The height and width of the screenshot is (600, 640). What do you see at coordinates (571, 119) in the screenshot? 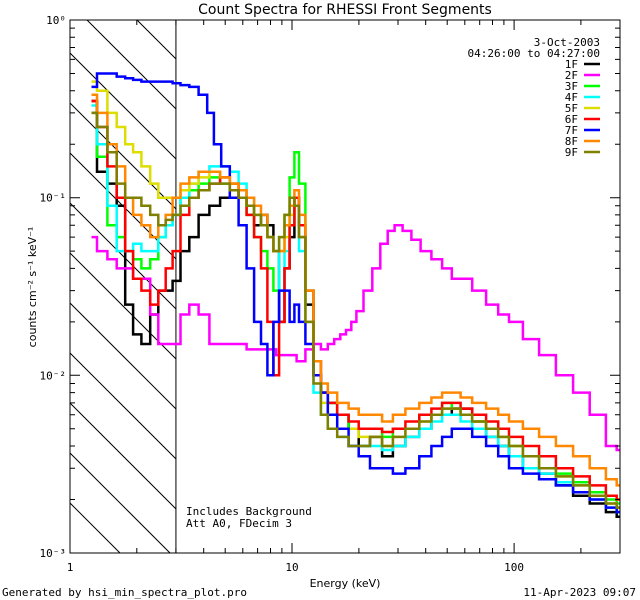
I see `legend-label-6f: 6F` at bounding box center [571, 119].